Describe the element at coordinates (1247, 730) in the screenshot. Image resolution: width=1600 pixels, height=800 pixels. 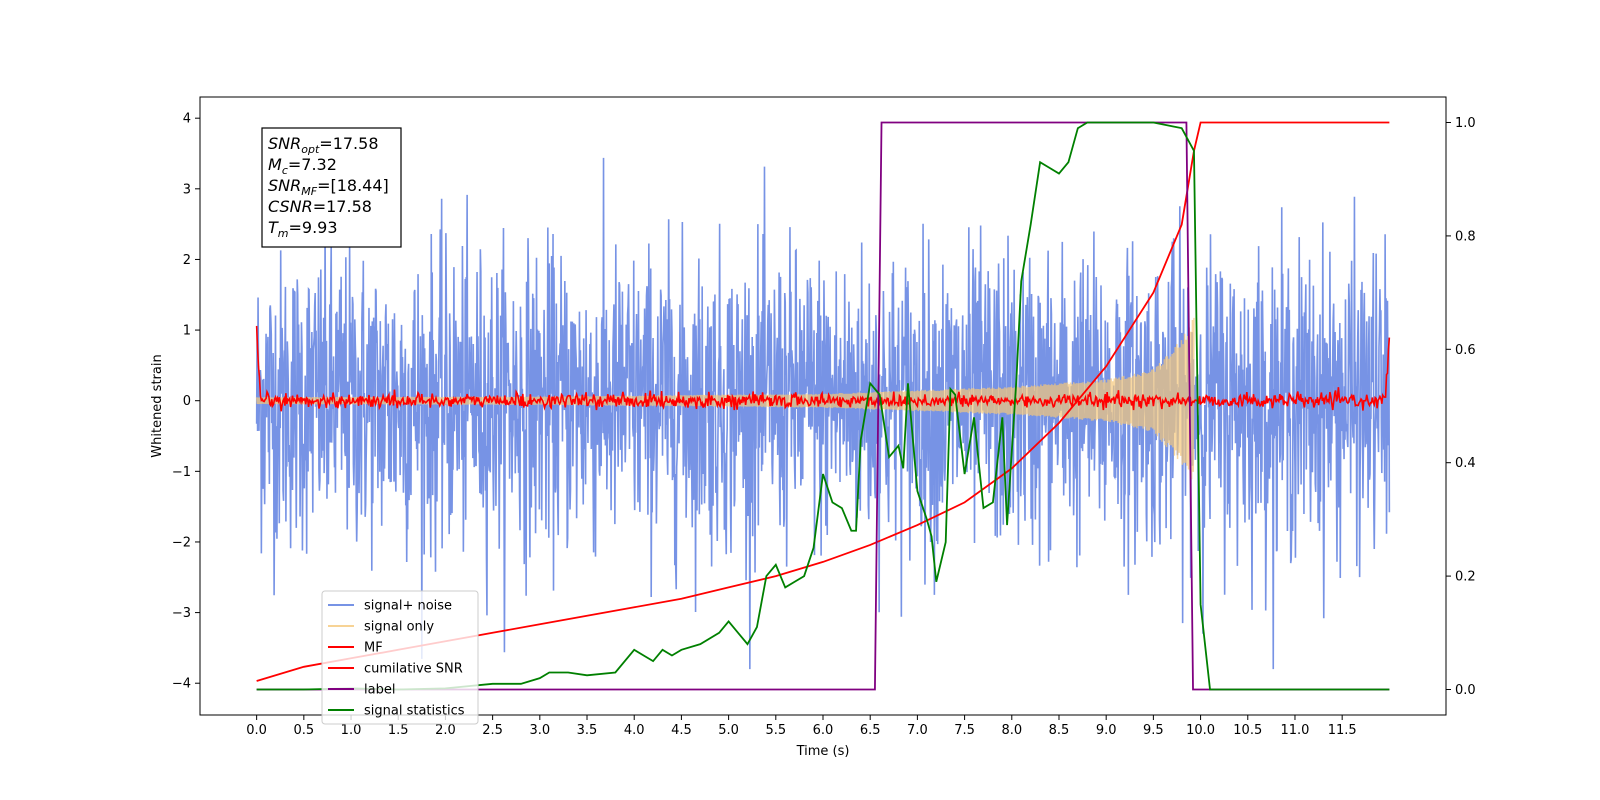
I see `x-tick-label: 10.5` at that location.